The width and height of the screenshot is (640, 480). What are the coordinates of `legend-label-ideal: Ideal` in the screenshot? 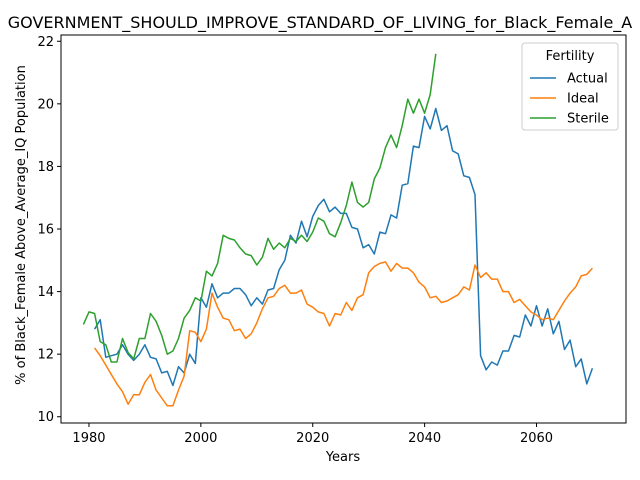 It's located at (583, 99).